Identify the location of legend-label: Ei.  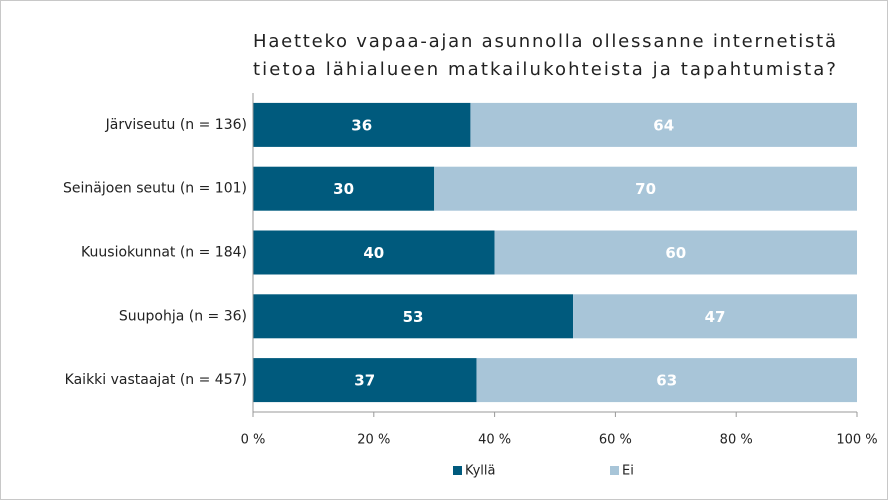
(628, 471).